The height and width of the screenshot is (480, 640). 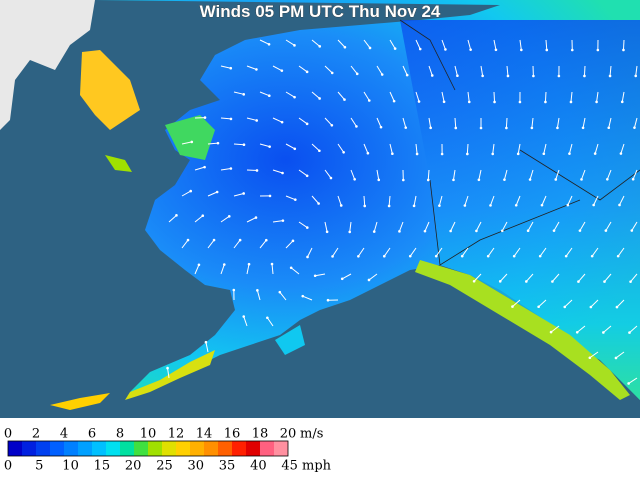 What do you see at coordinates (64, 434) in the screenshot?
I see `ms-tick-label: 4` at bounding box center [64, 434].